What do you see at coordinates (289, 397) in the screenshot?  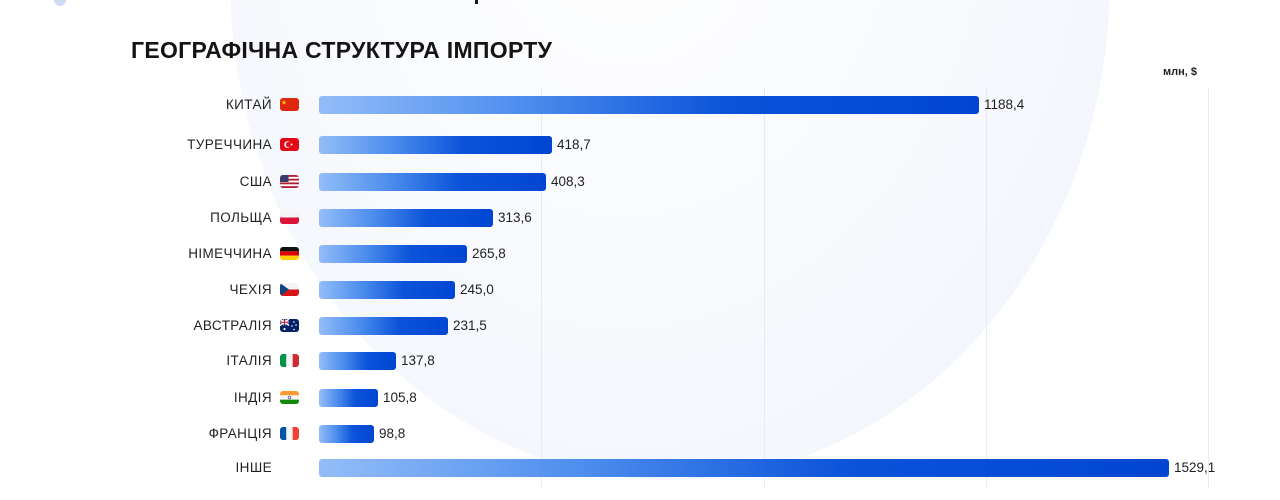 I see `india-flag` at bounding box center [289, 397].